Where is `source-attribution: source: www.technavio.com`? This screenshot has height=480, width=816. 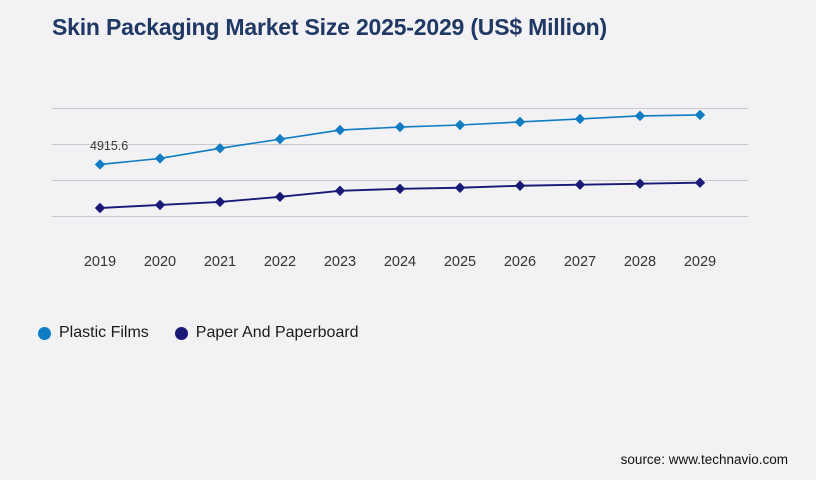 source-attribution: source: www.technavio.com is located at coordinates (704, 459).